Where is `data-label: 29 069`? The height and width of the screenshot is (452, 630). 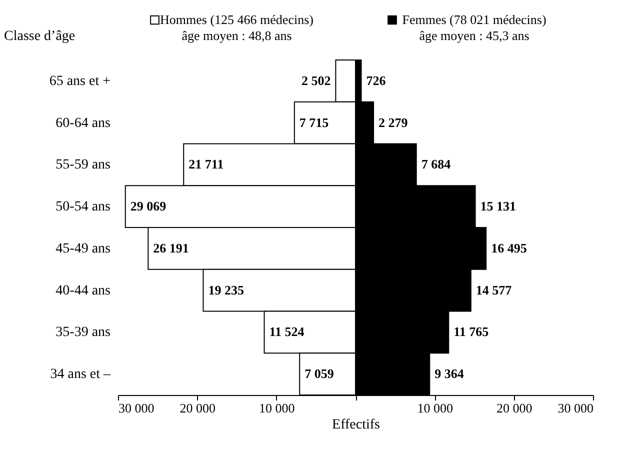
data-label: 29 069 is located at coordinates (148, 206).